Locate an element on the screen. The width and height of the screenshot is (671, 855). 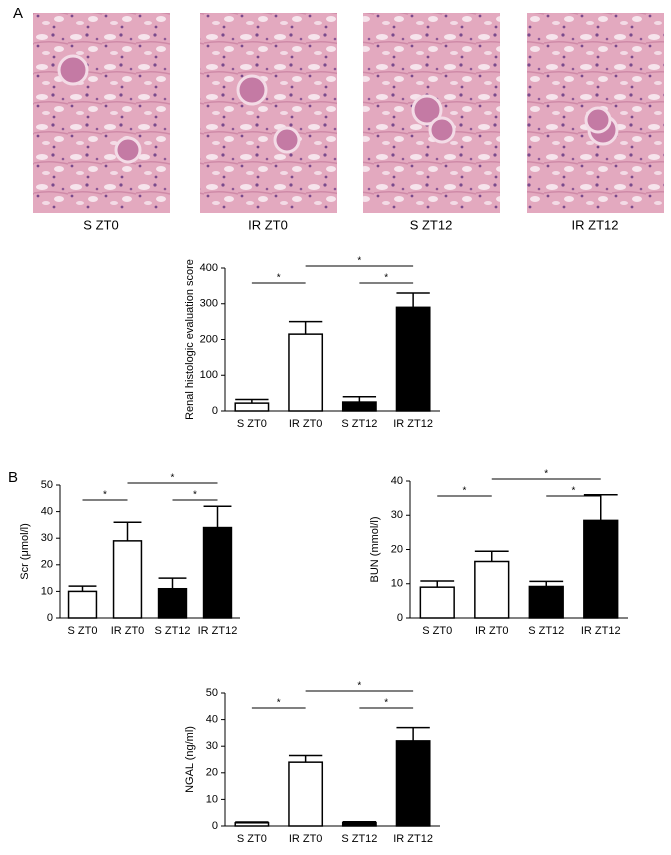
panel-label: B is located at coordinates (13, 477).